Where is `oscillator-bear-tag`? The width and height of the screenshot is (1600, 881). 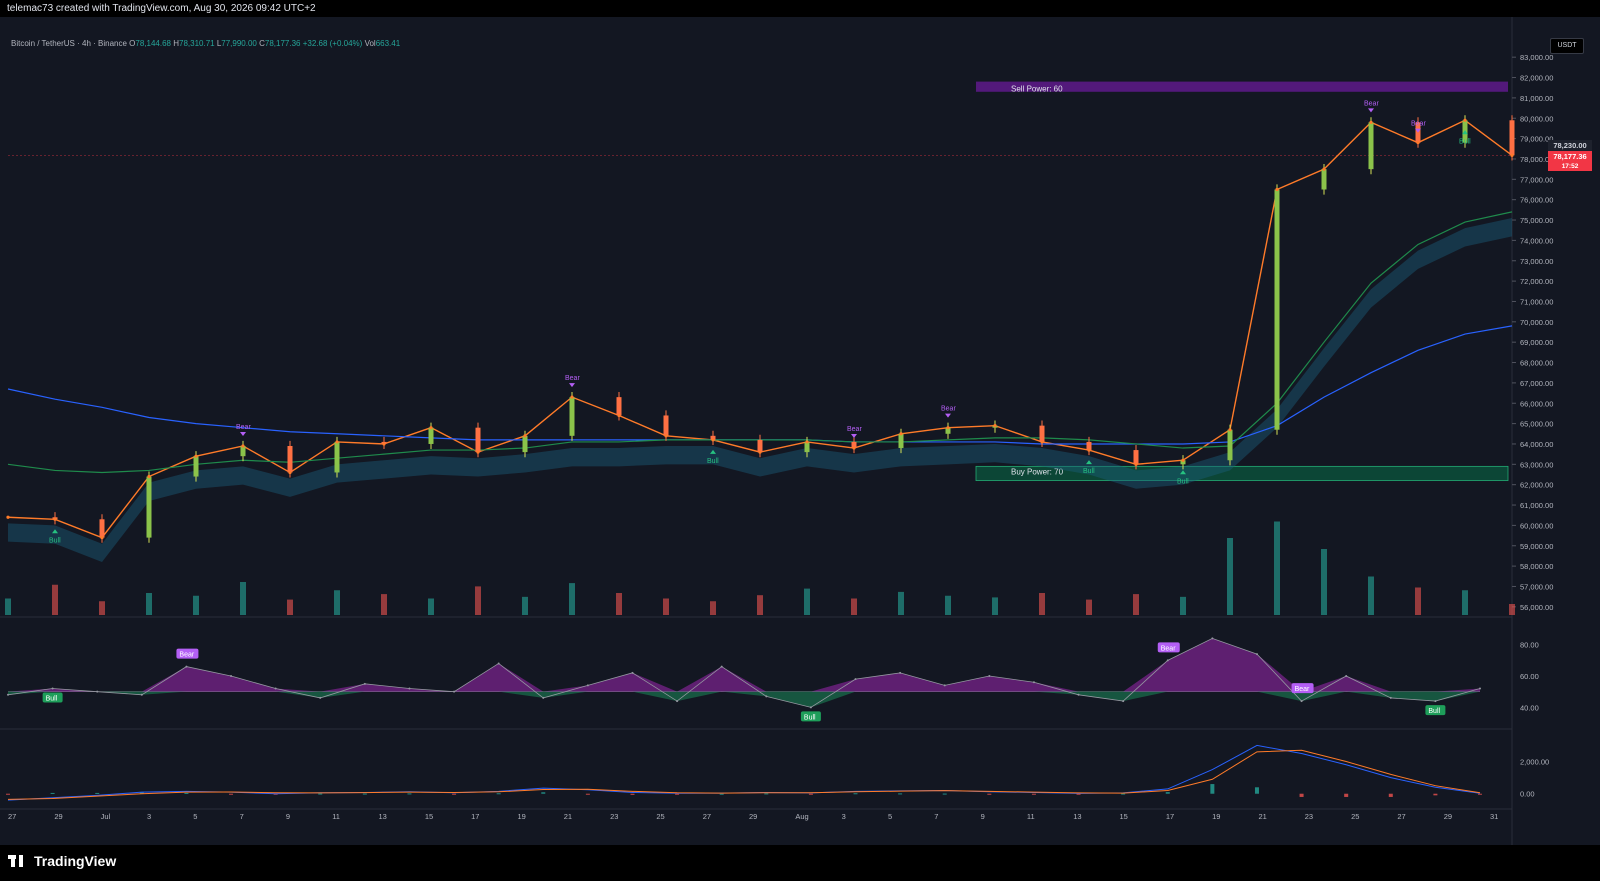 oscillator-bear-tag is located at coordinates (1168, 647).